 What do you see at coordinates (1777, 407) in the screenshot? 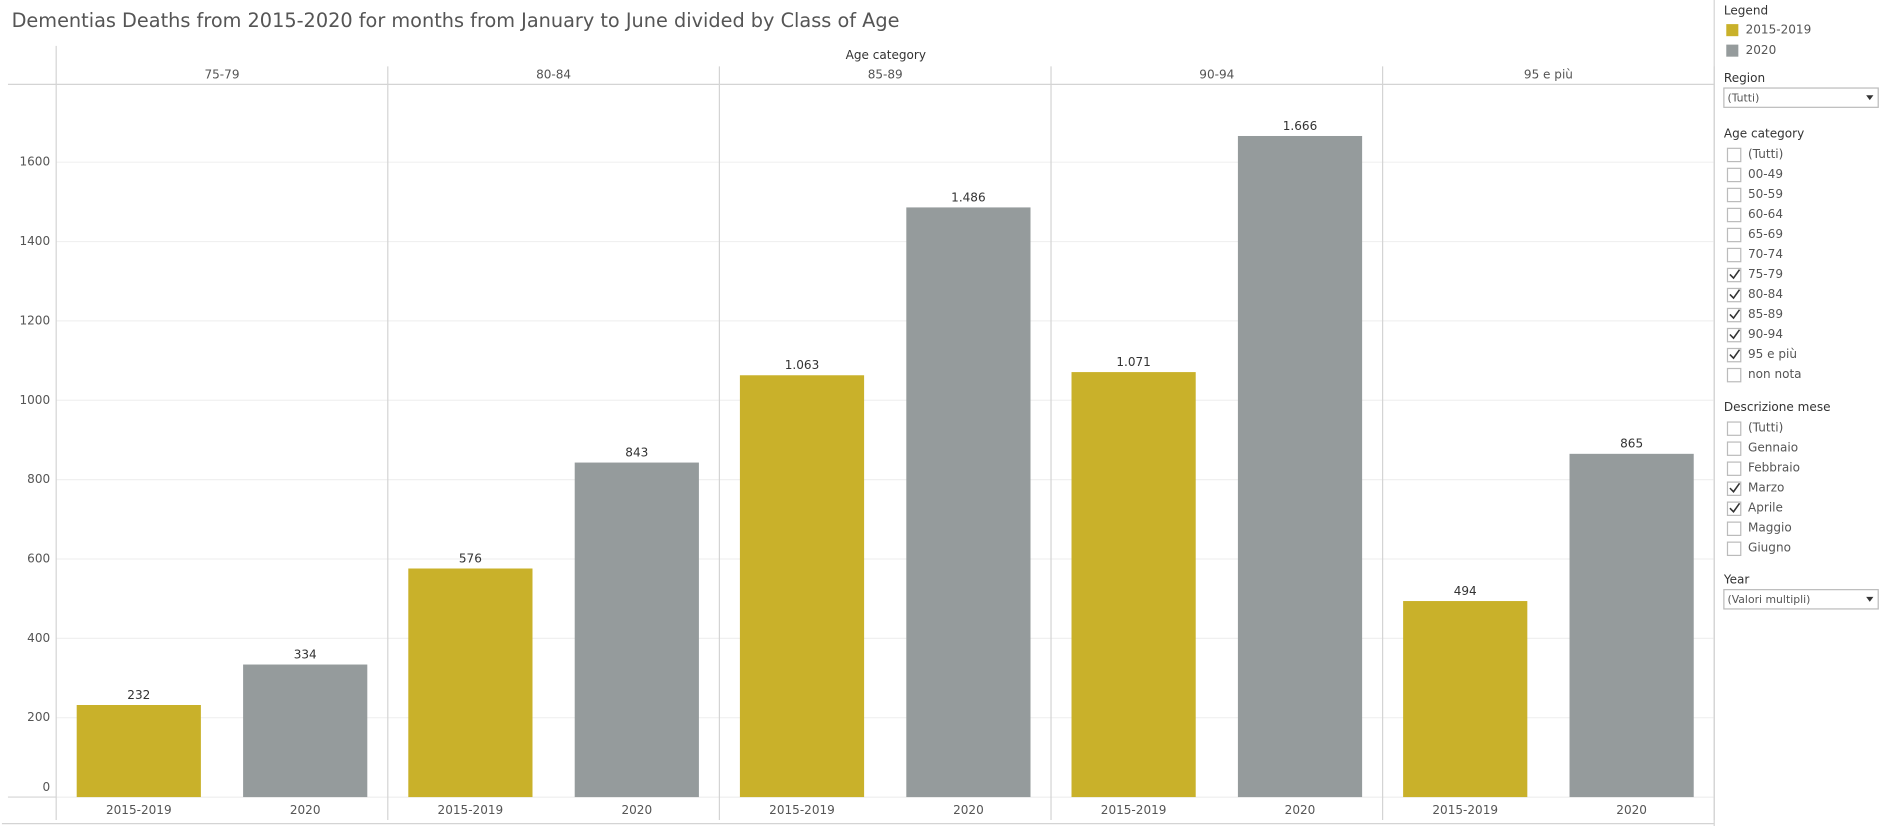
I see `filter-title: Descrizione mese` at bounding box center [1777, 407].